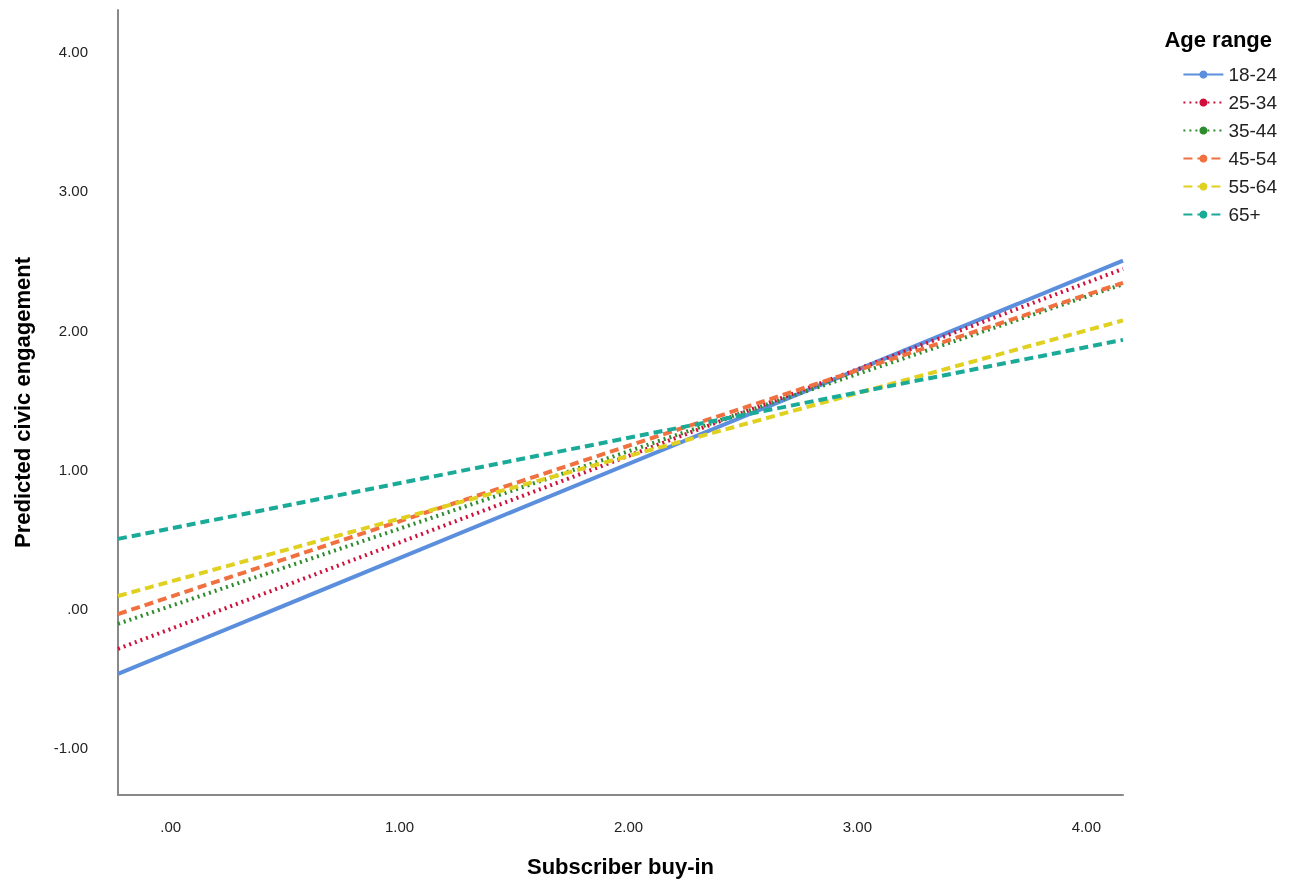 This screenshot has height=892, width=1290. What do you see at coordinates (73, 469) in the screenshot?
I see `y-tick-label: 1.00` at bounding box center [73, 469].